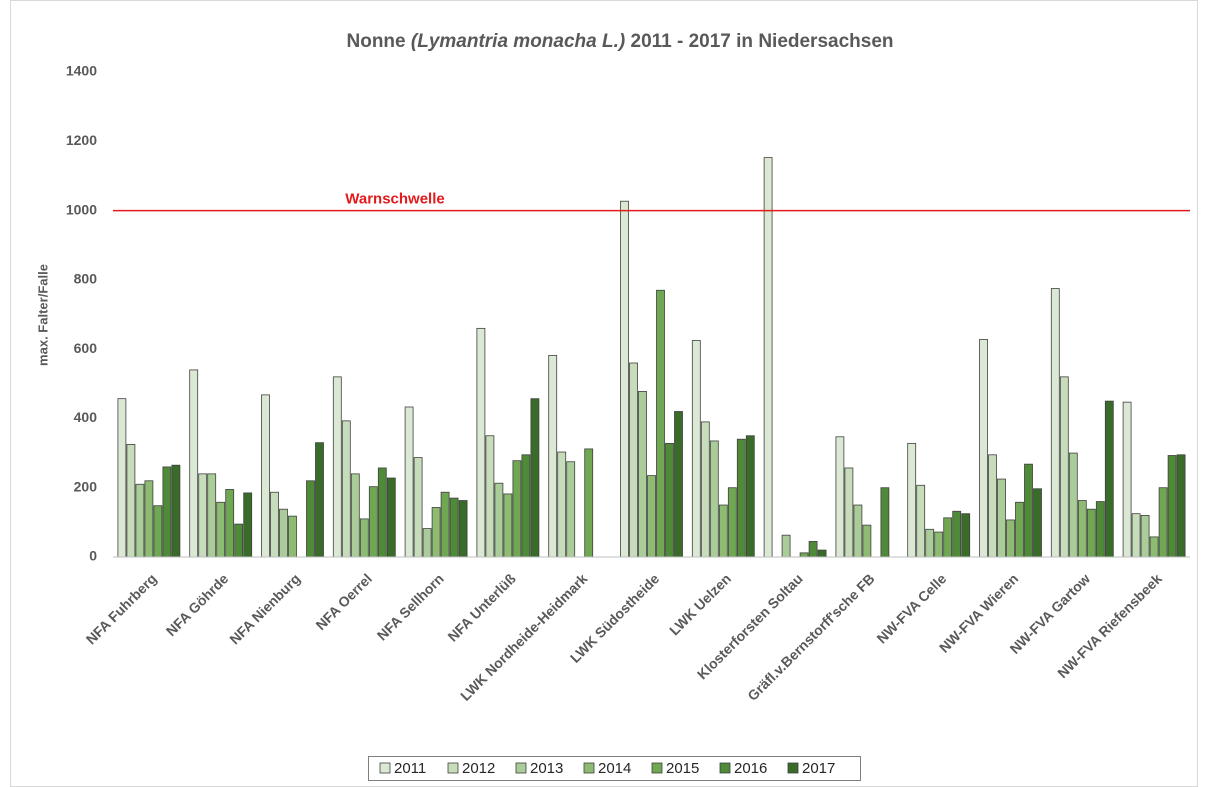  What do you see at coordinates (264, 608) in the screenshot?
I see `x-tick-label: NFA Nienburg` at bounding box center [264, 608].